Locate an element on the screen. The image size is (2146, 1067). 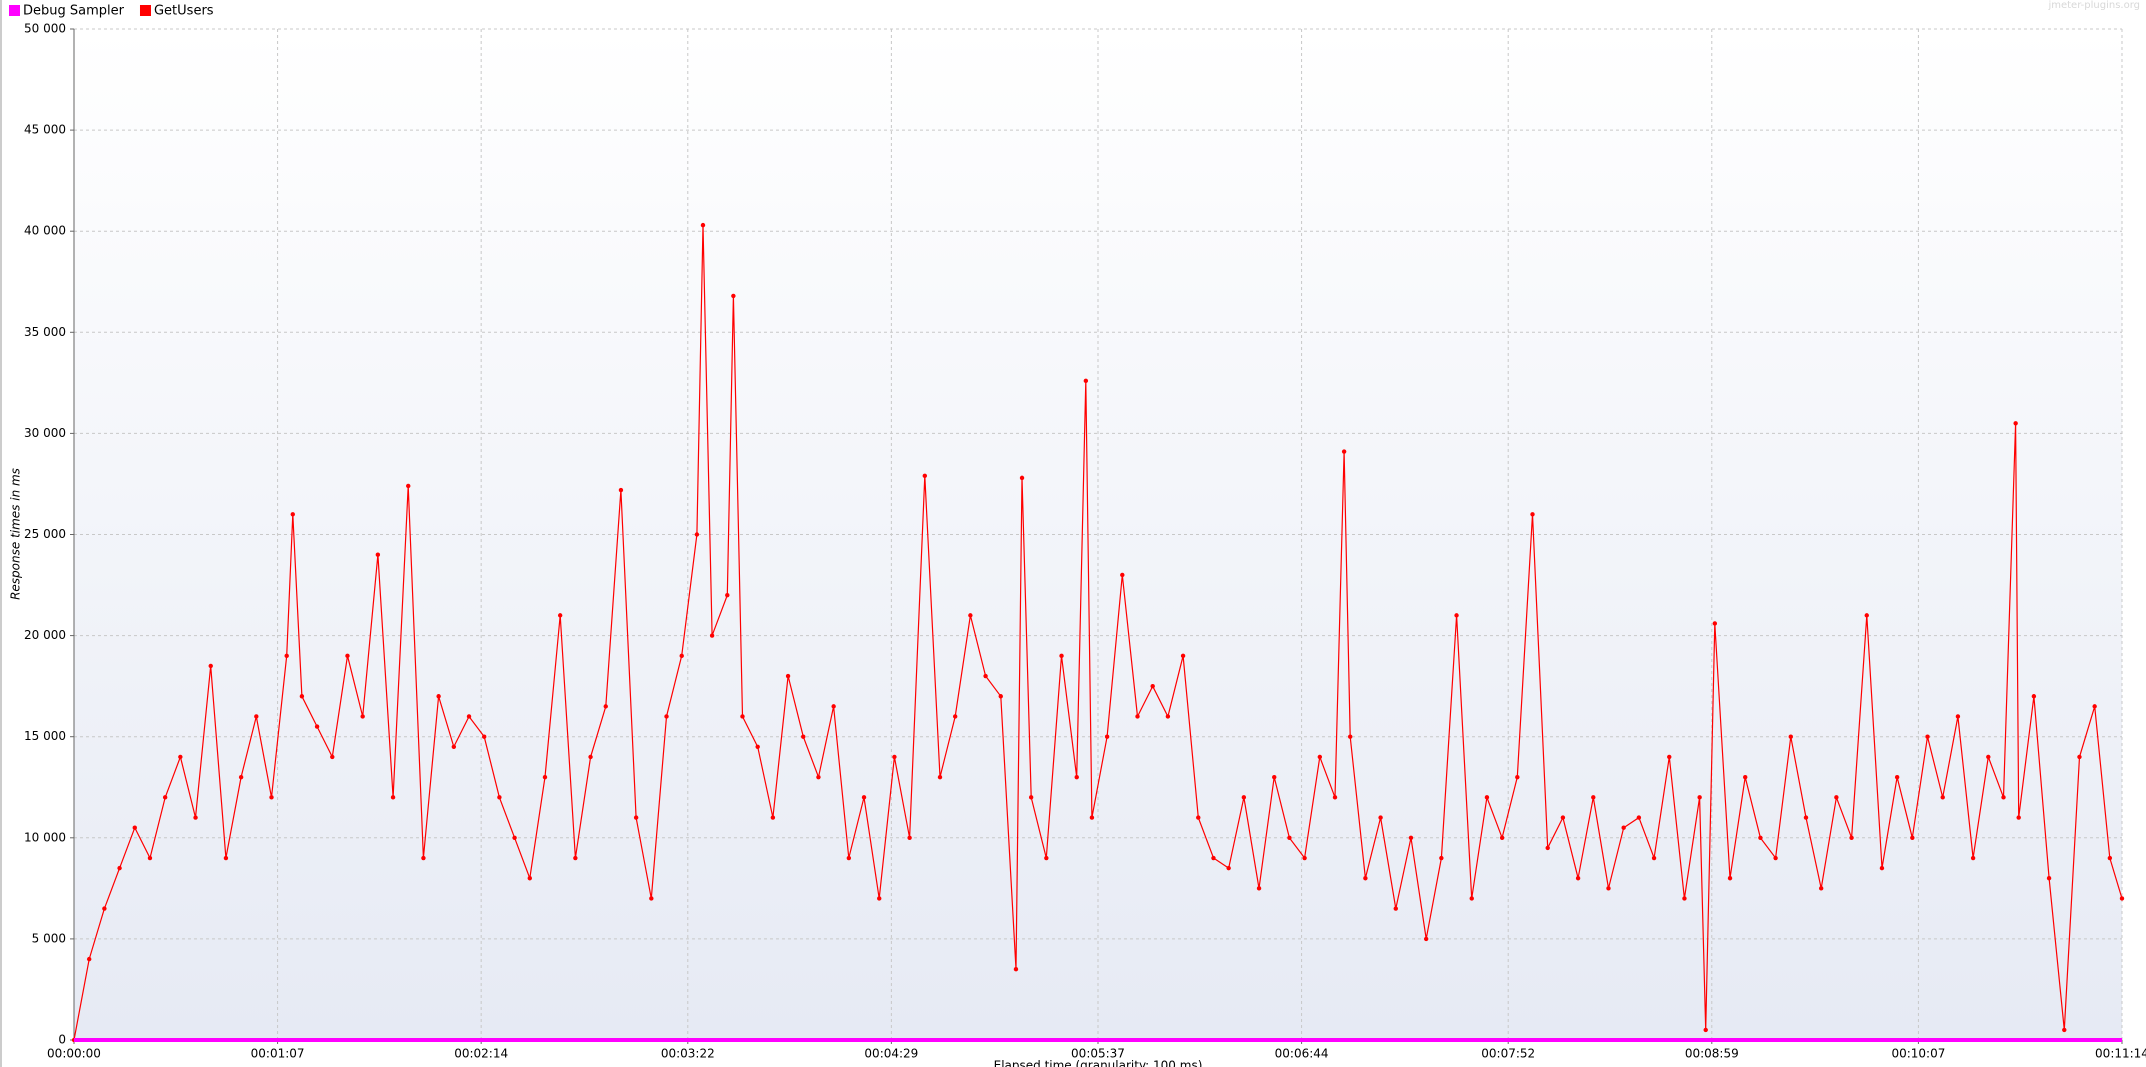
y-tick-label: 10 000 is located at coordinates (45, 837).